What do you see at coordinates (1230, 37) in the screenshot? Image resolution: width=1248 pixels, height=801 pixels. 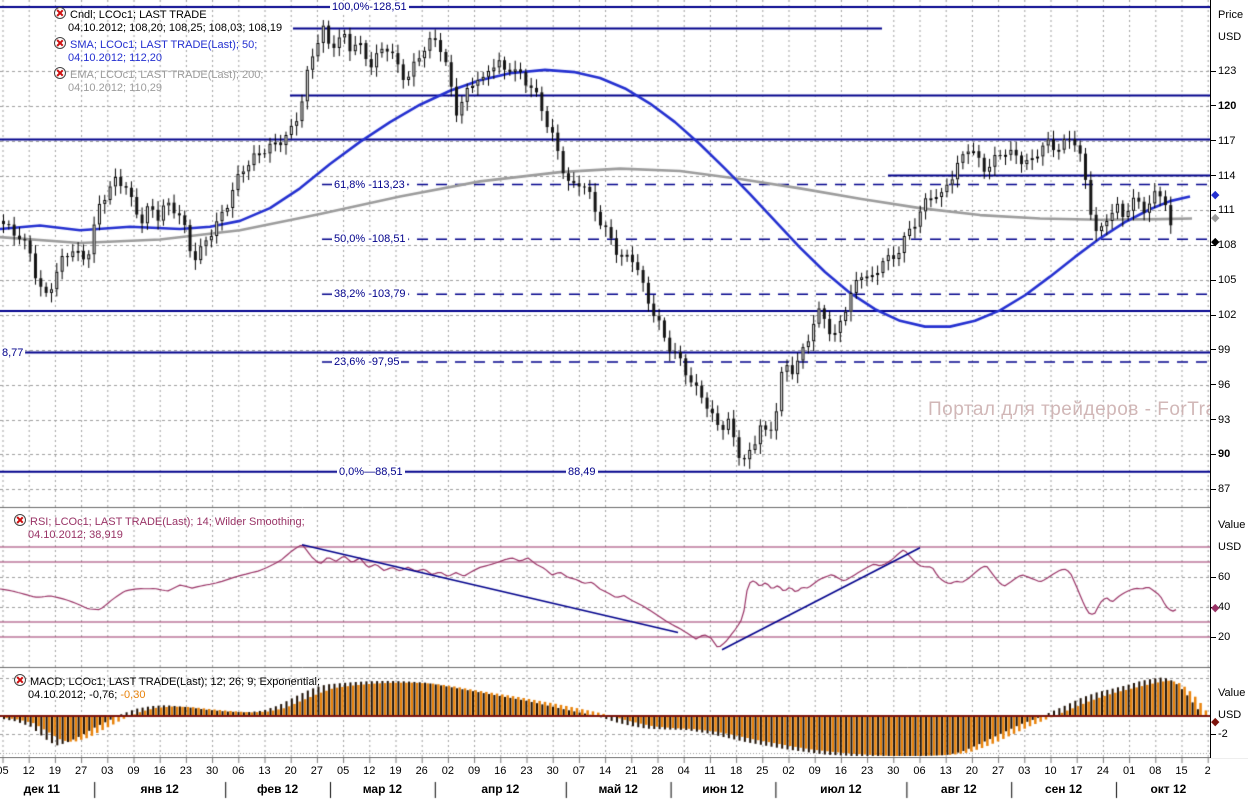 I see `price-axis-unit: USD` at bounding box center [1230, 37].